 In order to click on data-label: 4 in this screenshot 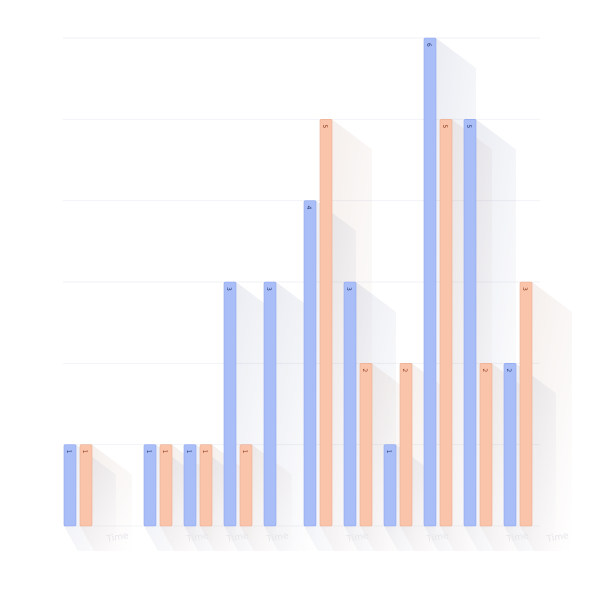, I will do `click(308, 208)`.